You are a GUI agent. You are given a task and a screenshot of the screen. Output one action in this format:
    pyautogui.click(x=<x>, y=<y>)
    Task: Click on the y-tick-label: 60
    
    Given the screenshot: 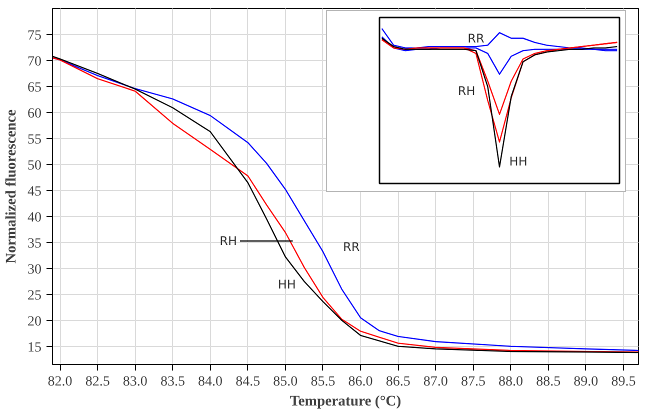 What is the action you would take?
    pyautogui.click(x=35, y=114)
    